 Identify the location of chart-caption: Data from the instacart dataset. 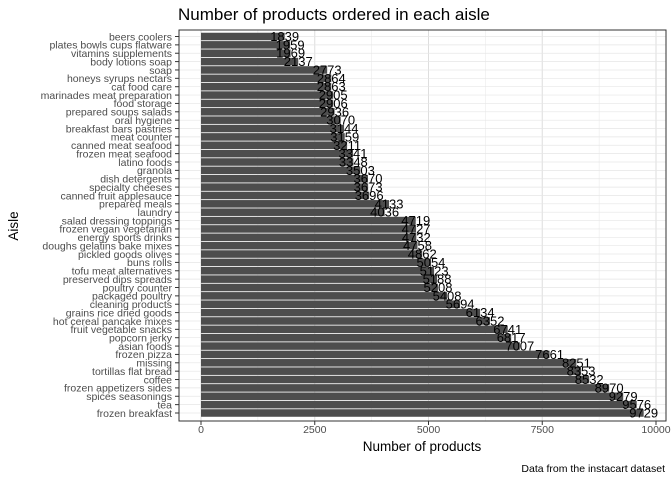
(593, 469).